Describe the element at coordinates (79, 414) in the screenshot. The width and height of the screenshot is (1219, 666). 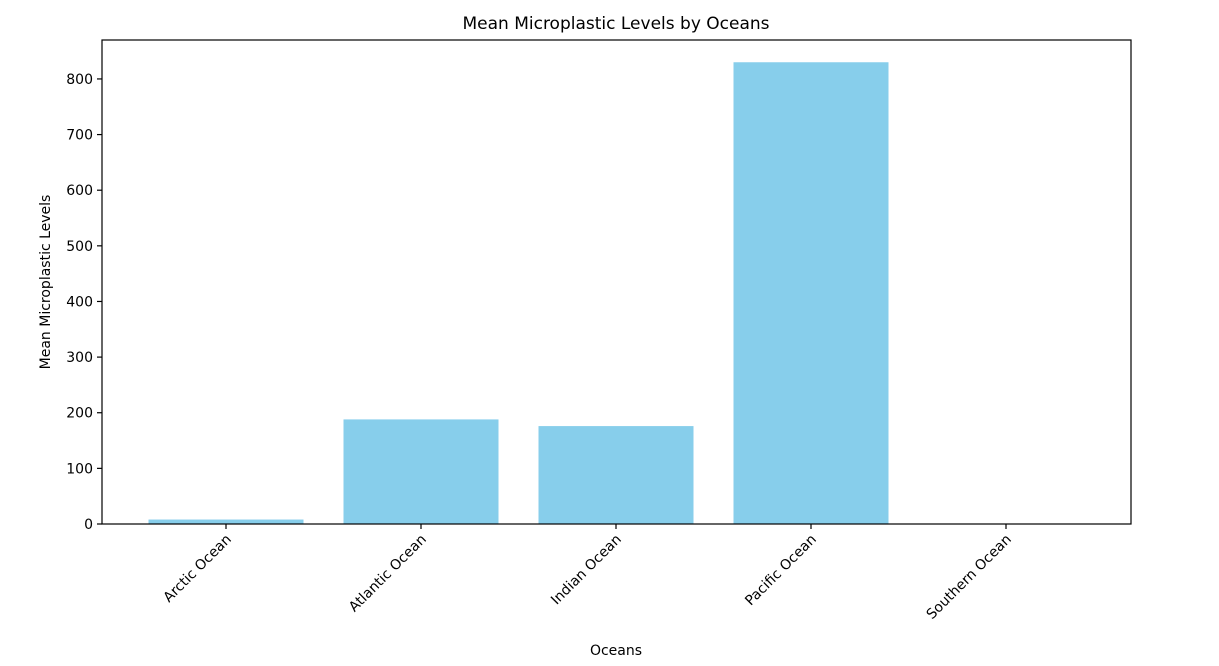
I see `y-tick-label: 200` at that location.